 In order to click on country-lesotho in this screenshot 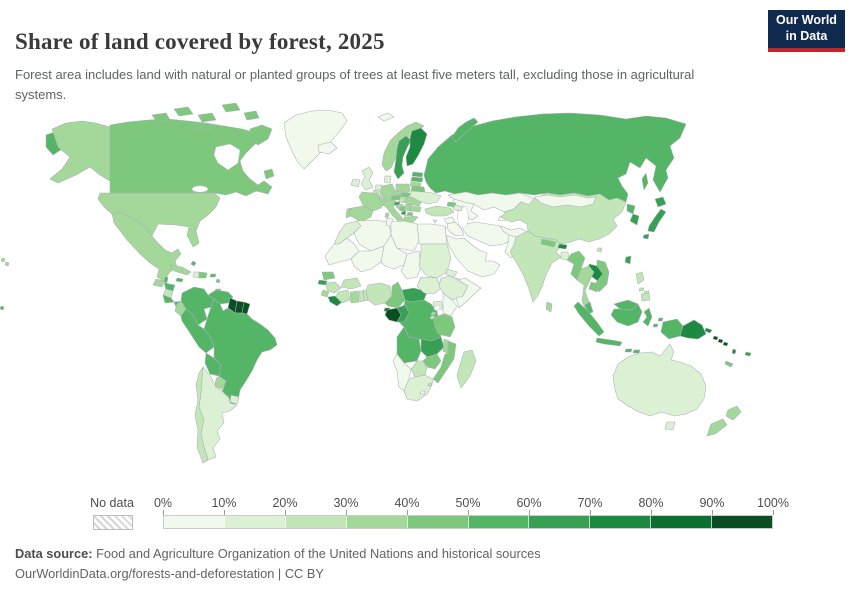, I will do `click(422, 392)`.